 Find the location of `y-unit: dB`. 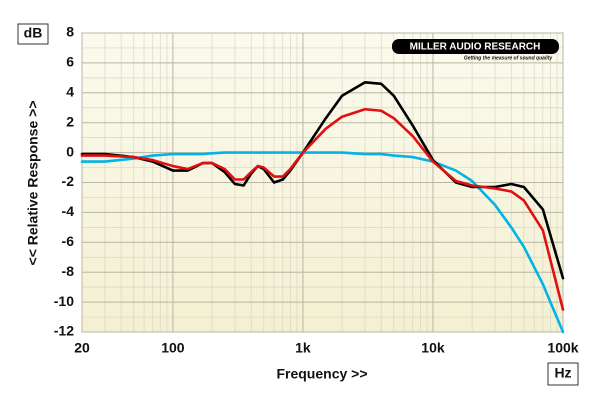

y-unit: dB is located at coordinates (33, 33).